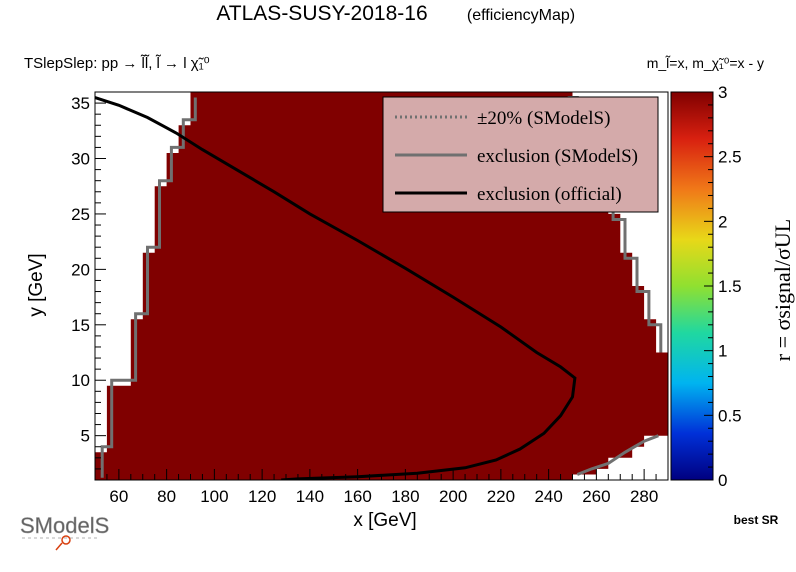 This screenshot has height=572, width=796. I want to click on x-tick-label: 220, so click(501, 496).